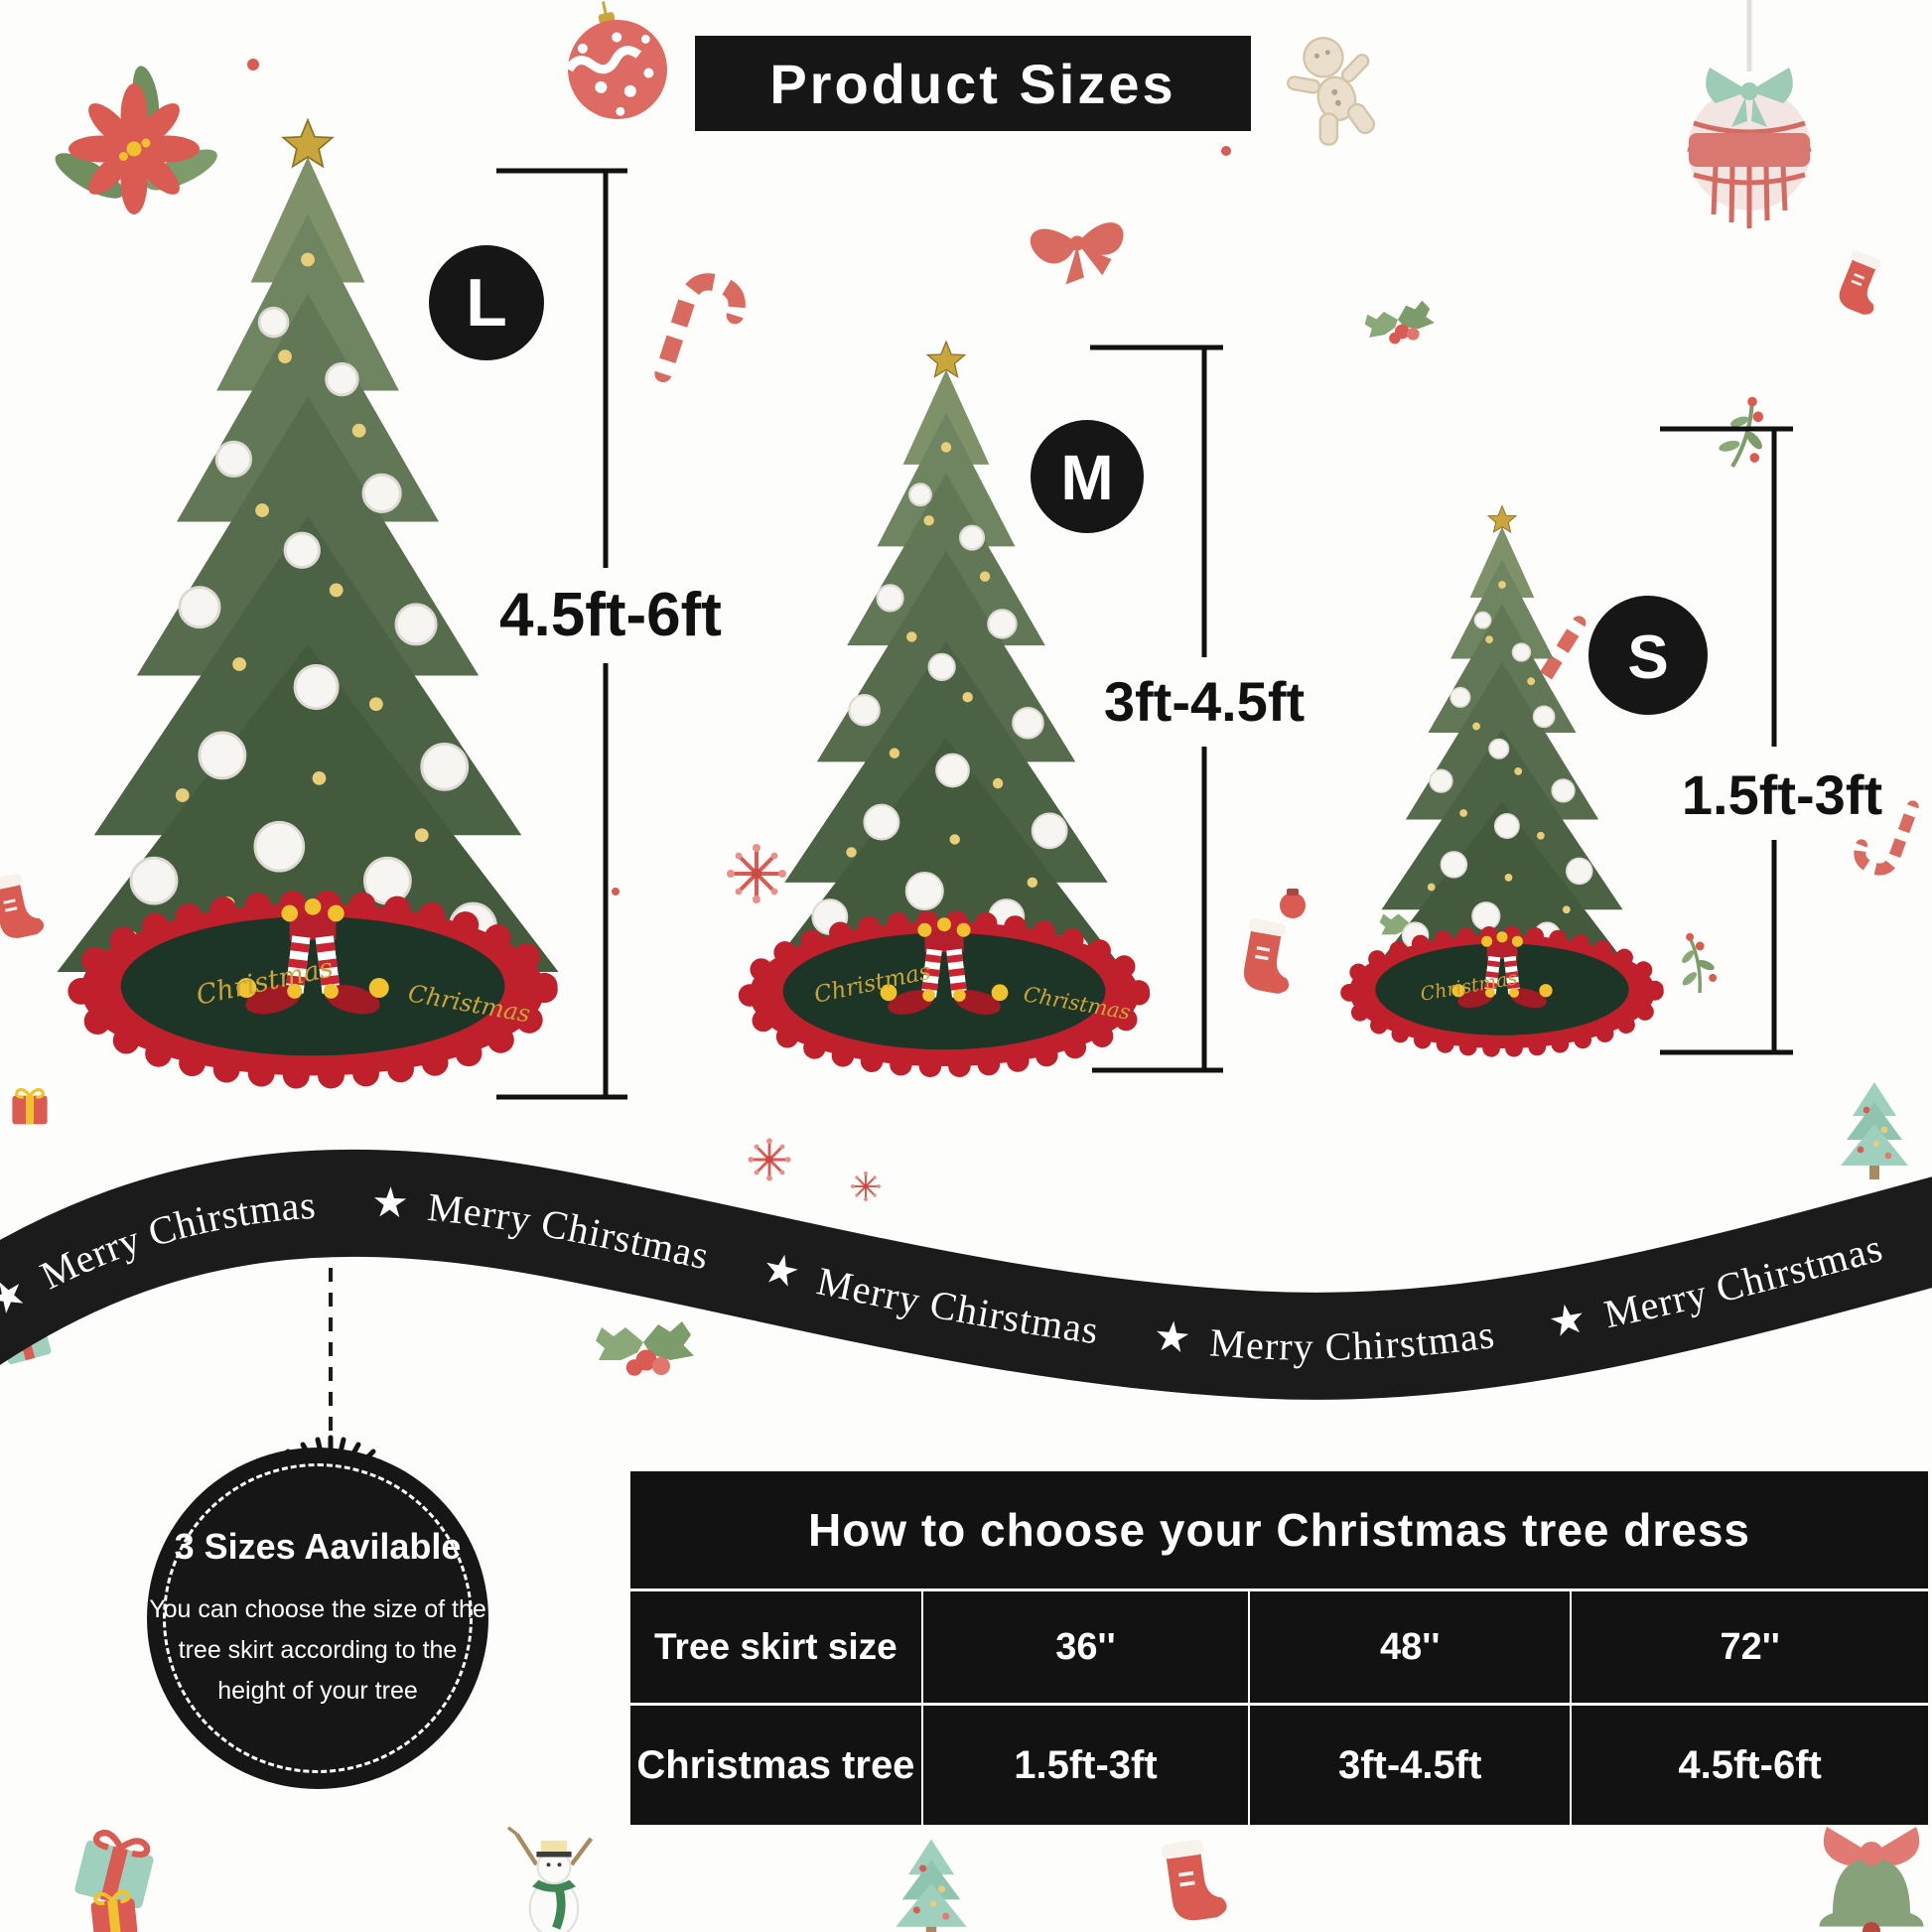 The image size is (1932, 1932). What do you see at coordinates (1204, 702) in the screenshot?
I see `range-medium-label: 3ft-4.5ft` at bounding box center [1204, 702].